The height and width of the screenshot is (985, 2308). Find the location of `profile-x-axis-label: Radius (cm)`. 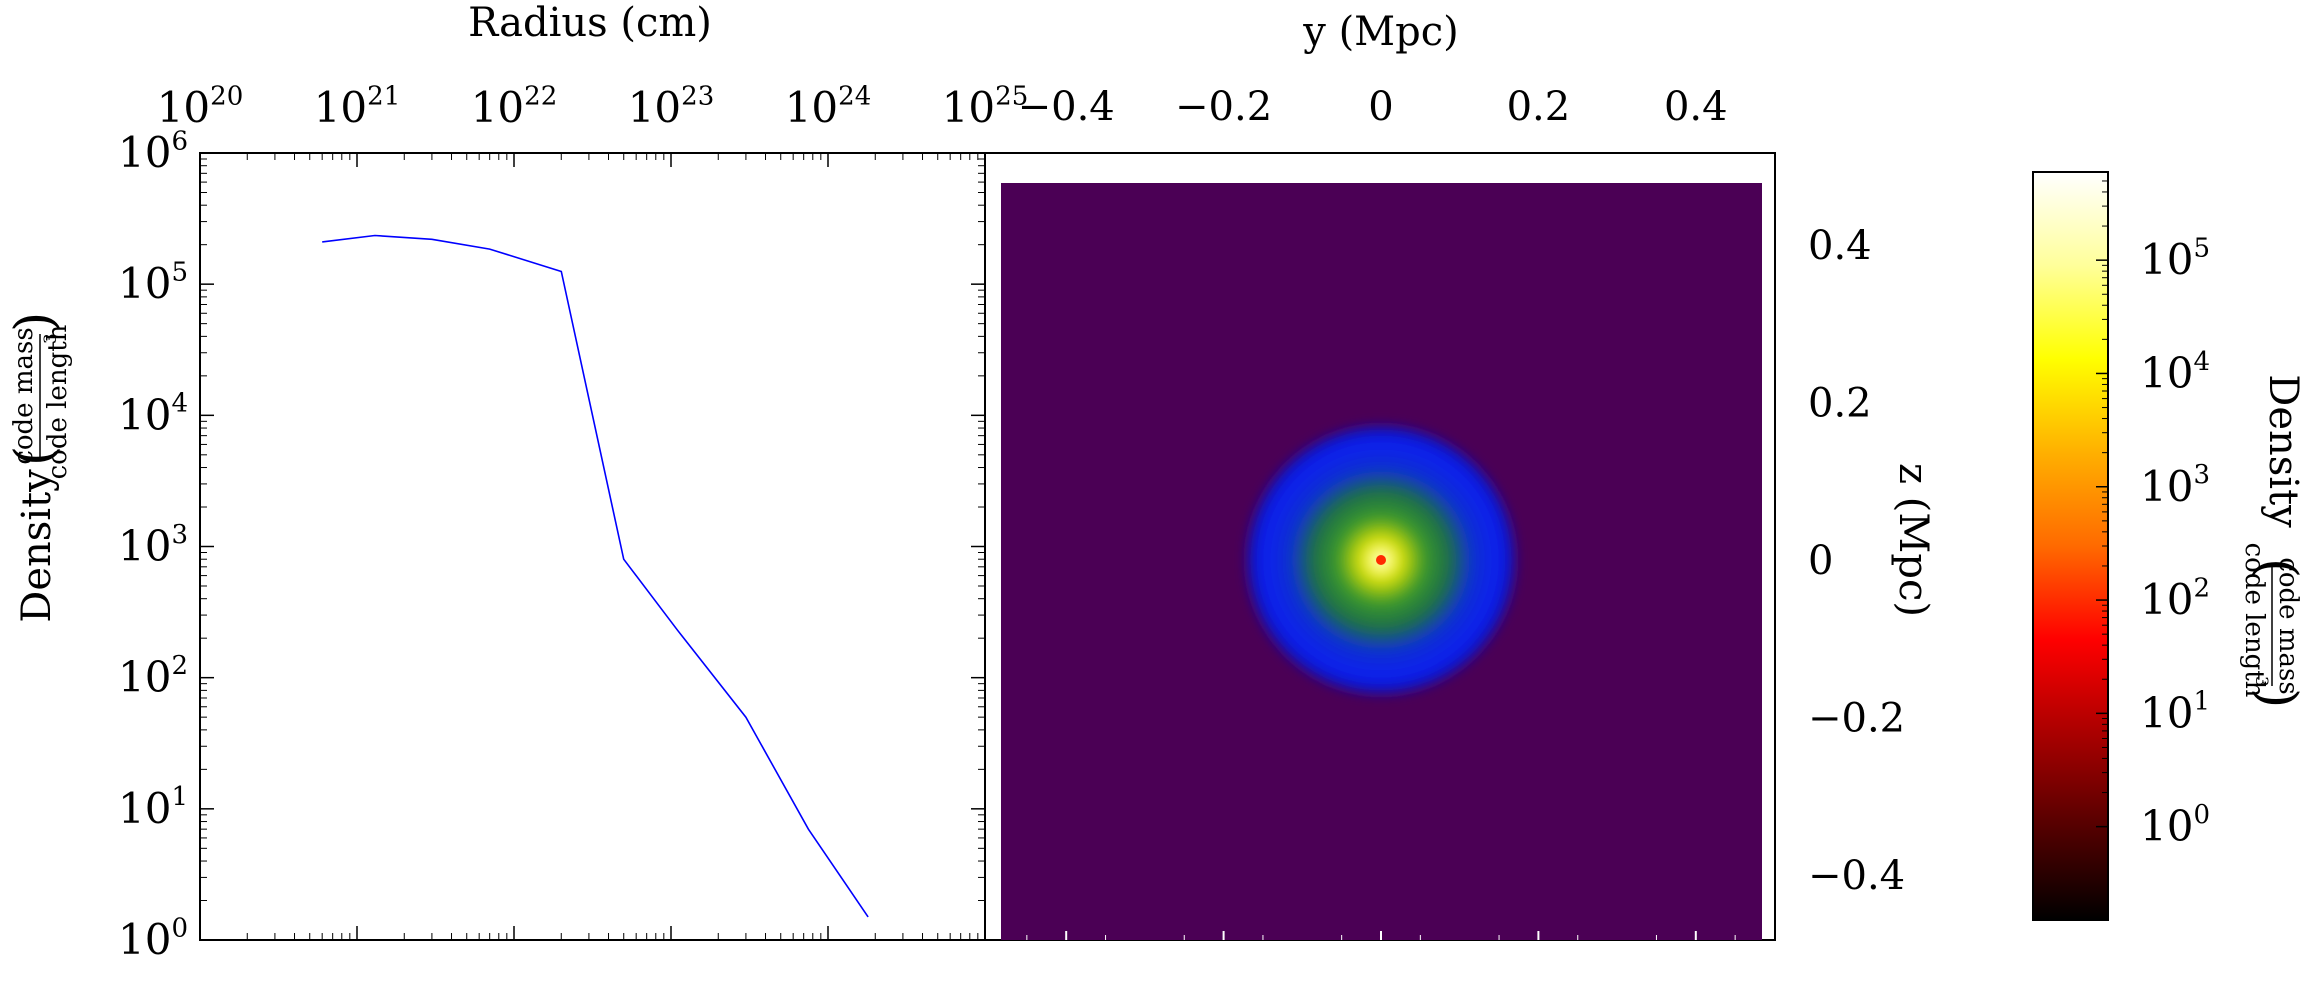

profile-x-axis-label: Radius (cm) is located at coordinates (590, 23).